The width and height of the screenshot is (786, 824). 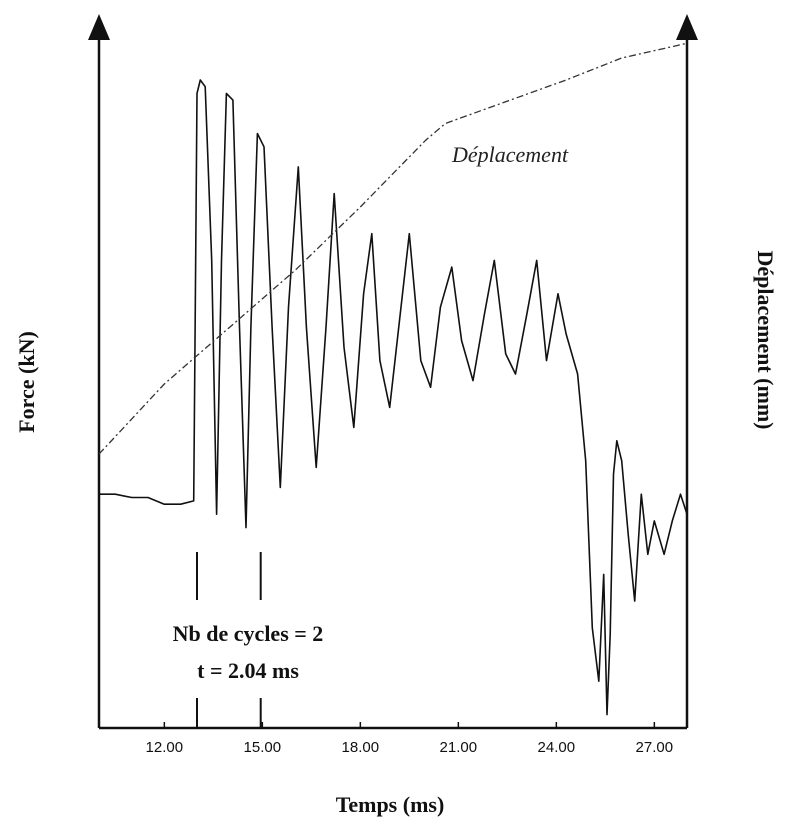 I want to click on cycles-count-annotation: Nb de cycles = 2, so click(x=248, y=633).